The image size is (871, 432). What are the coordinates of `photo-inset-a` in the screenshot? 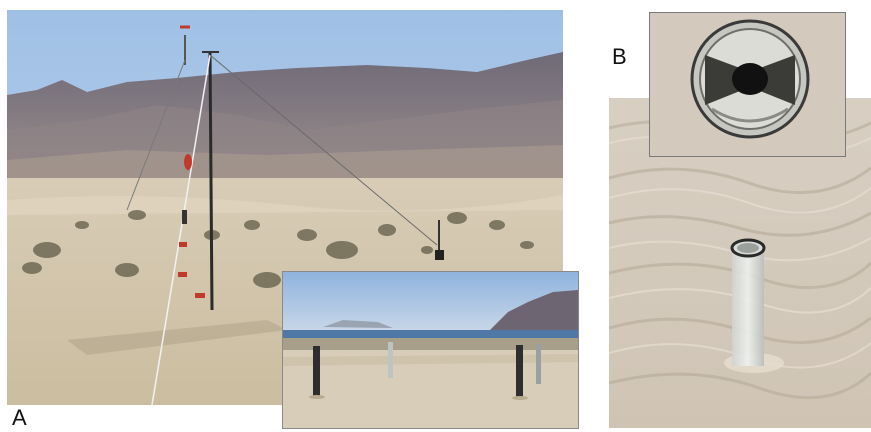 It's located at (430, 350).